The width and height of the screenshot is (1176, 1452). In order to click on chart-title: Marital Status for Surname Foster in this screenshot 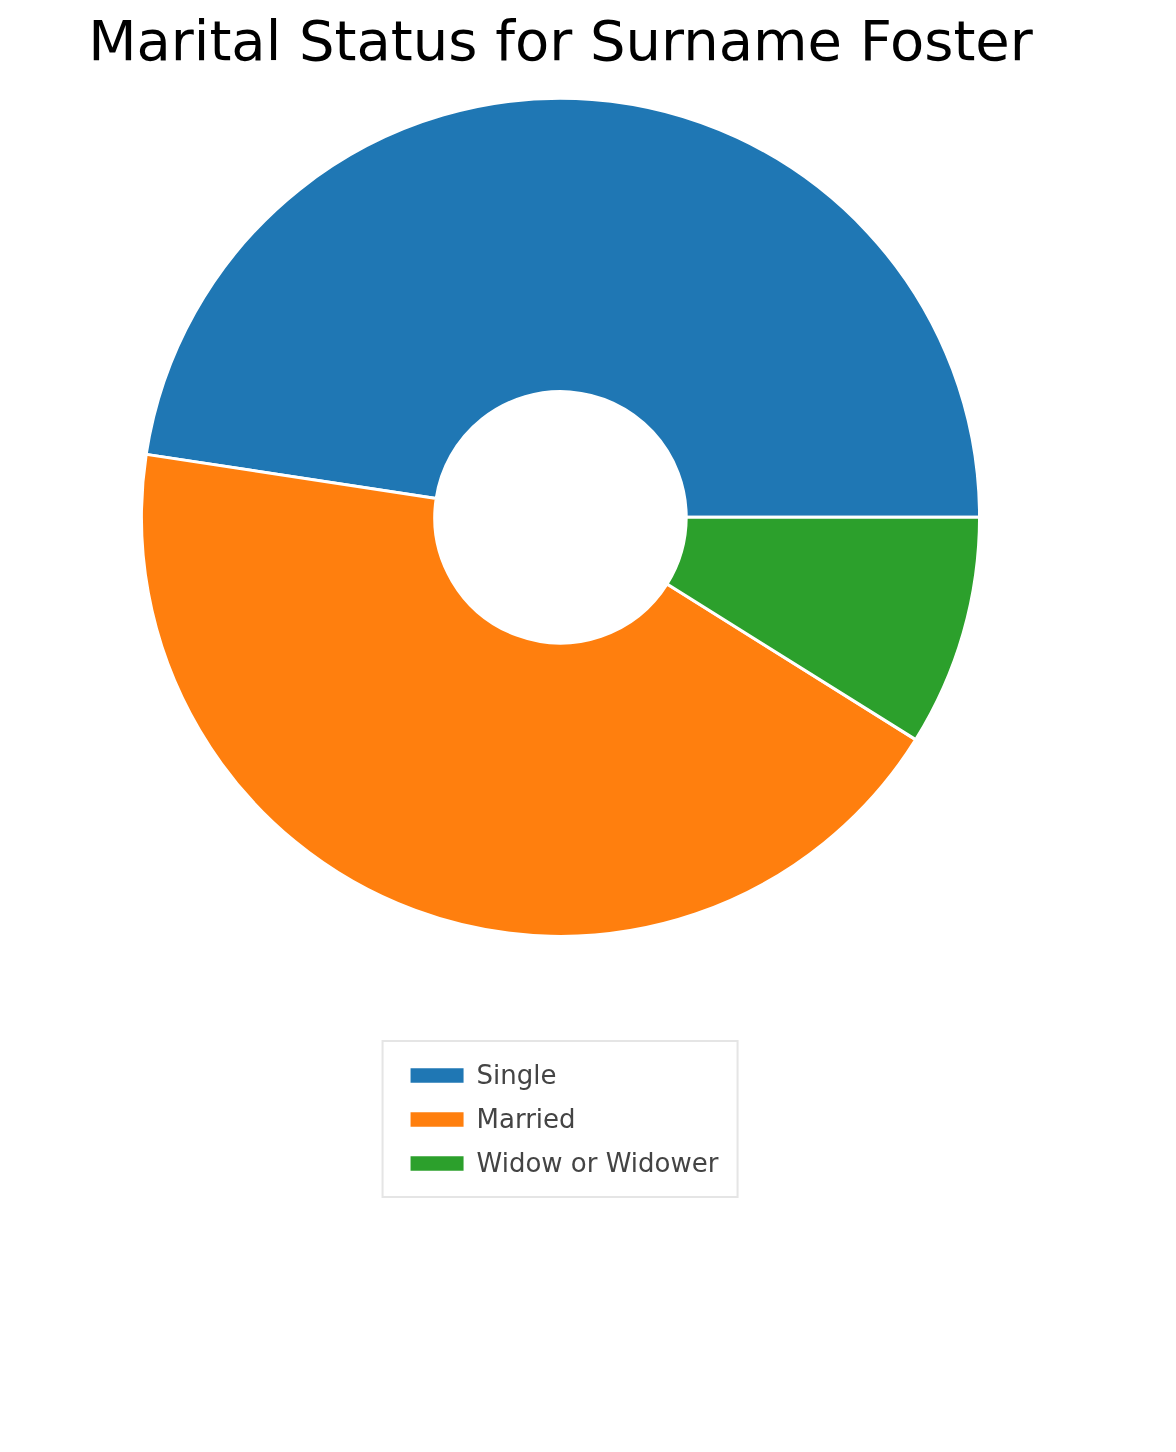, I will do `click(561, 40)`.